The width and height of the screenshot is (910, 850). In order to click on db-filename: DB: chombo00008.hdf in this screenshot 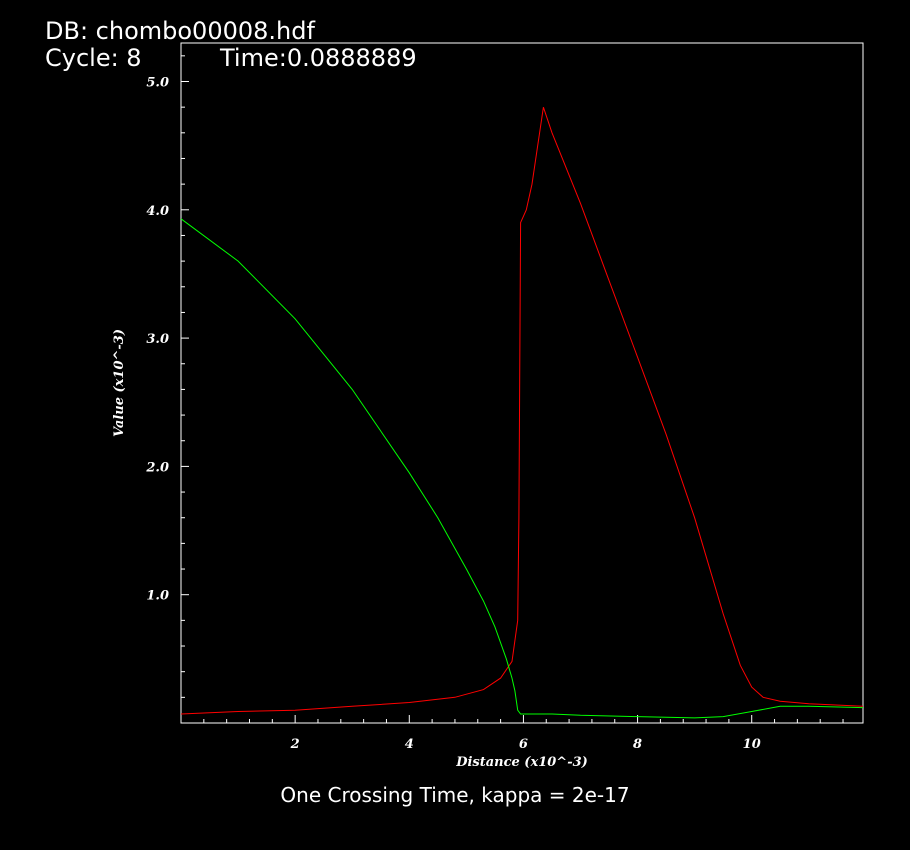, I will do `click(180, 31)`.